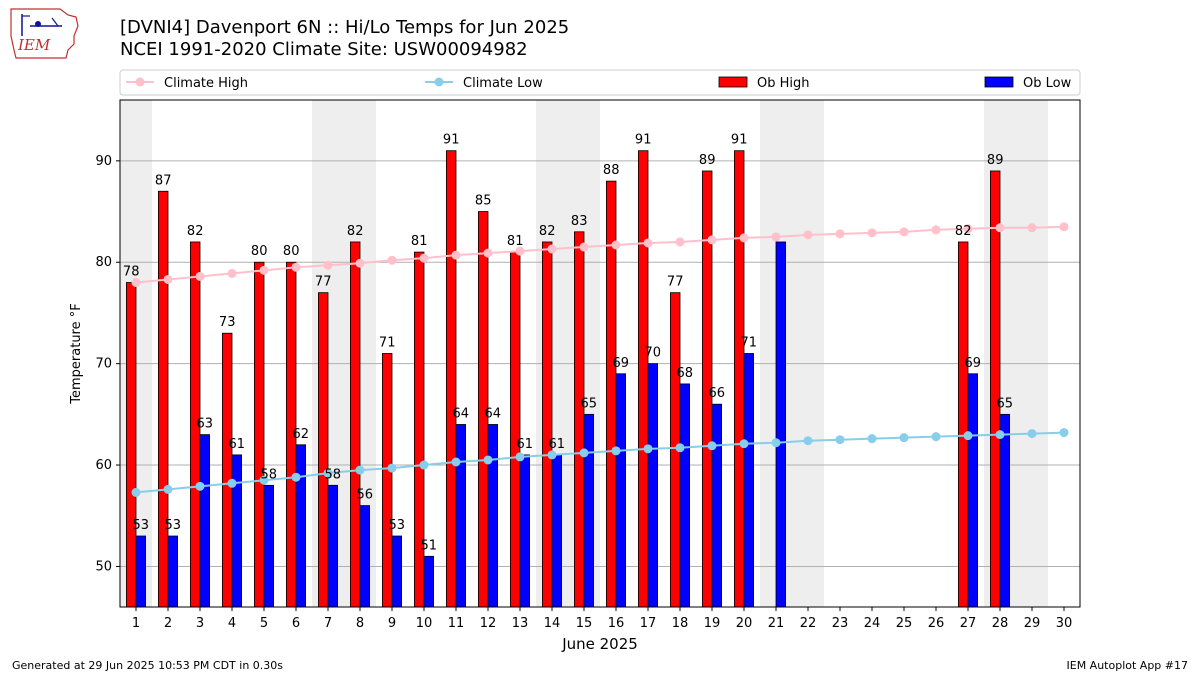  Describe the element at coordinates (205, 424) in the screenshot. I see `ob-low-label: 63` at that location.